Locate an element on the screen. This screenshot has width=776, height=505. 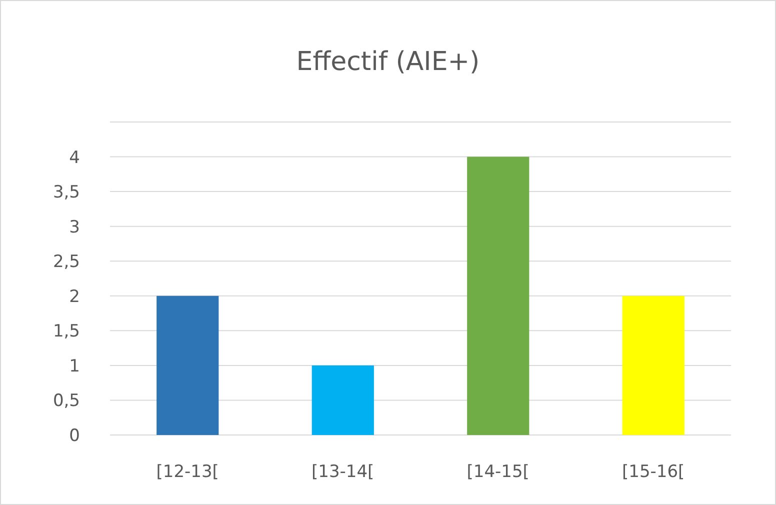
y-tick-label: 3 is located at coordinates (74, 227).